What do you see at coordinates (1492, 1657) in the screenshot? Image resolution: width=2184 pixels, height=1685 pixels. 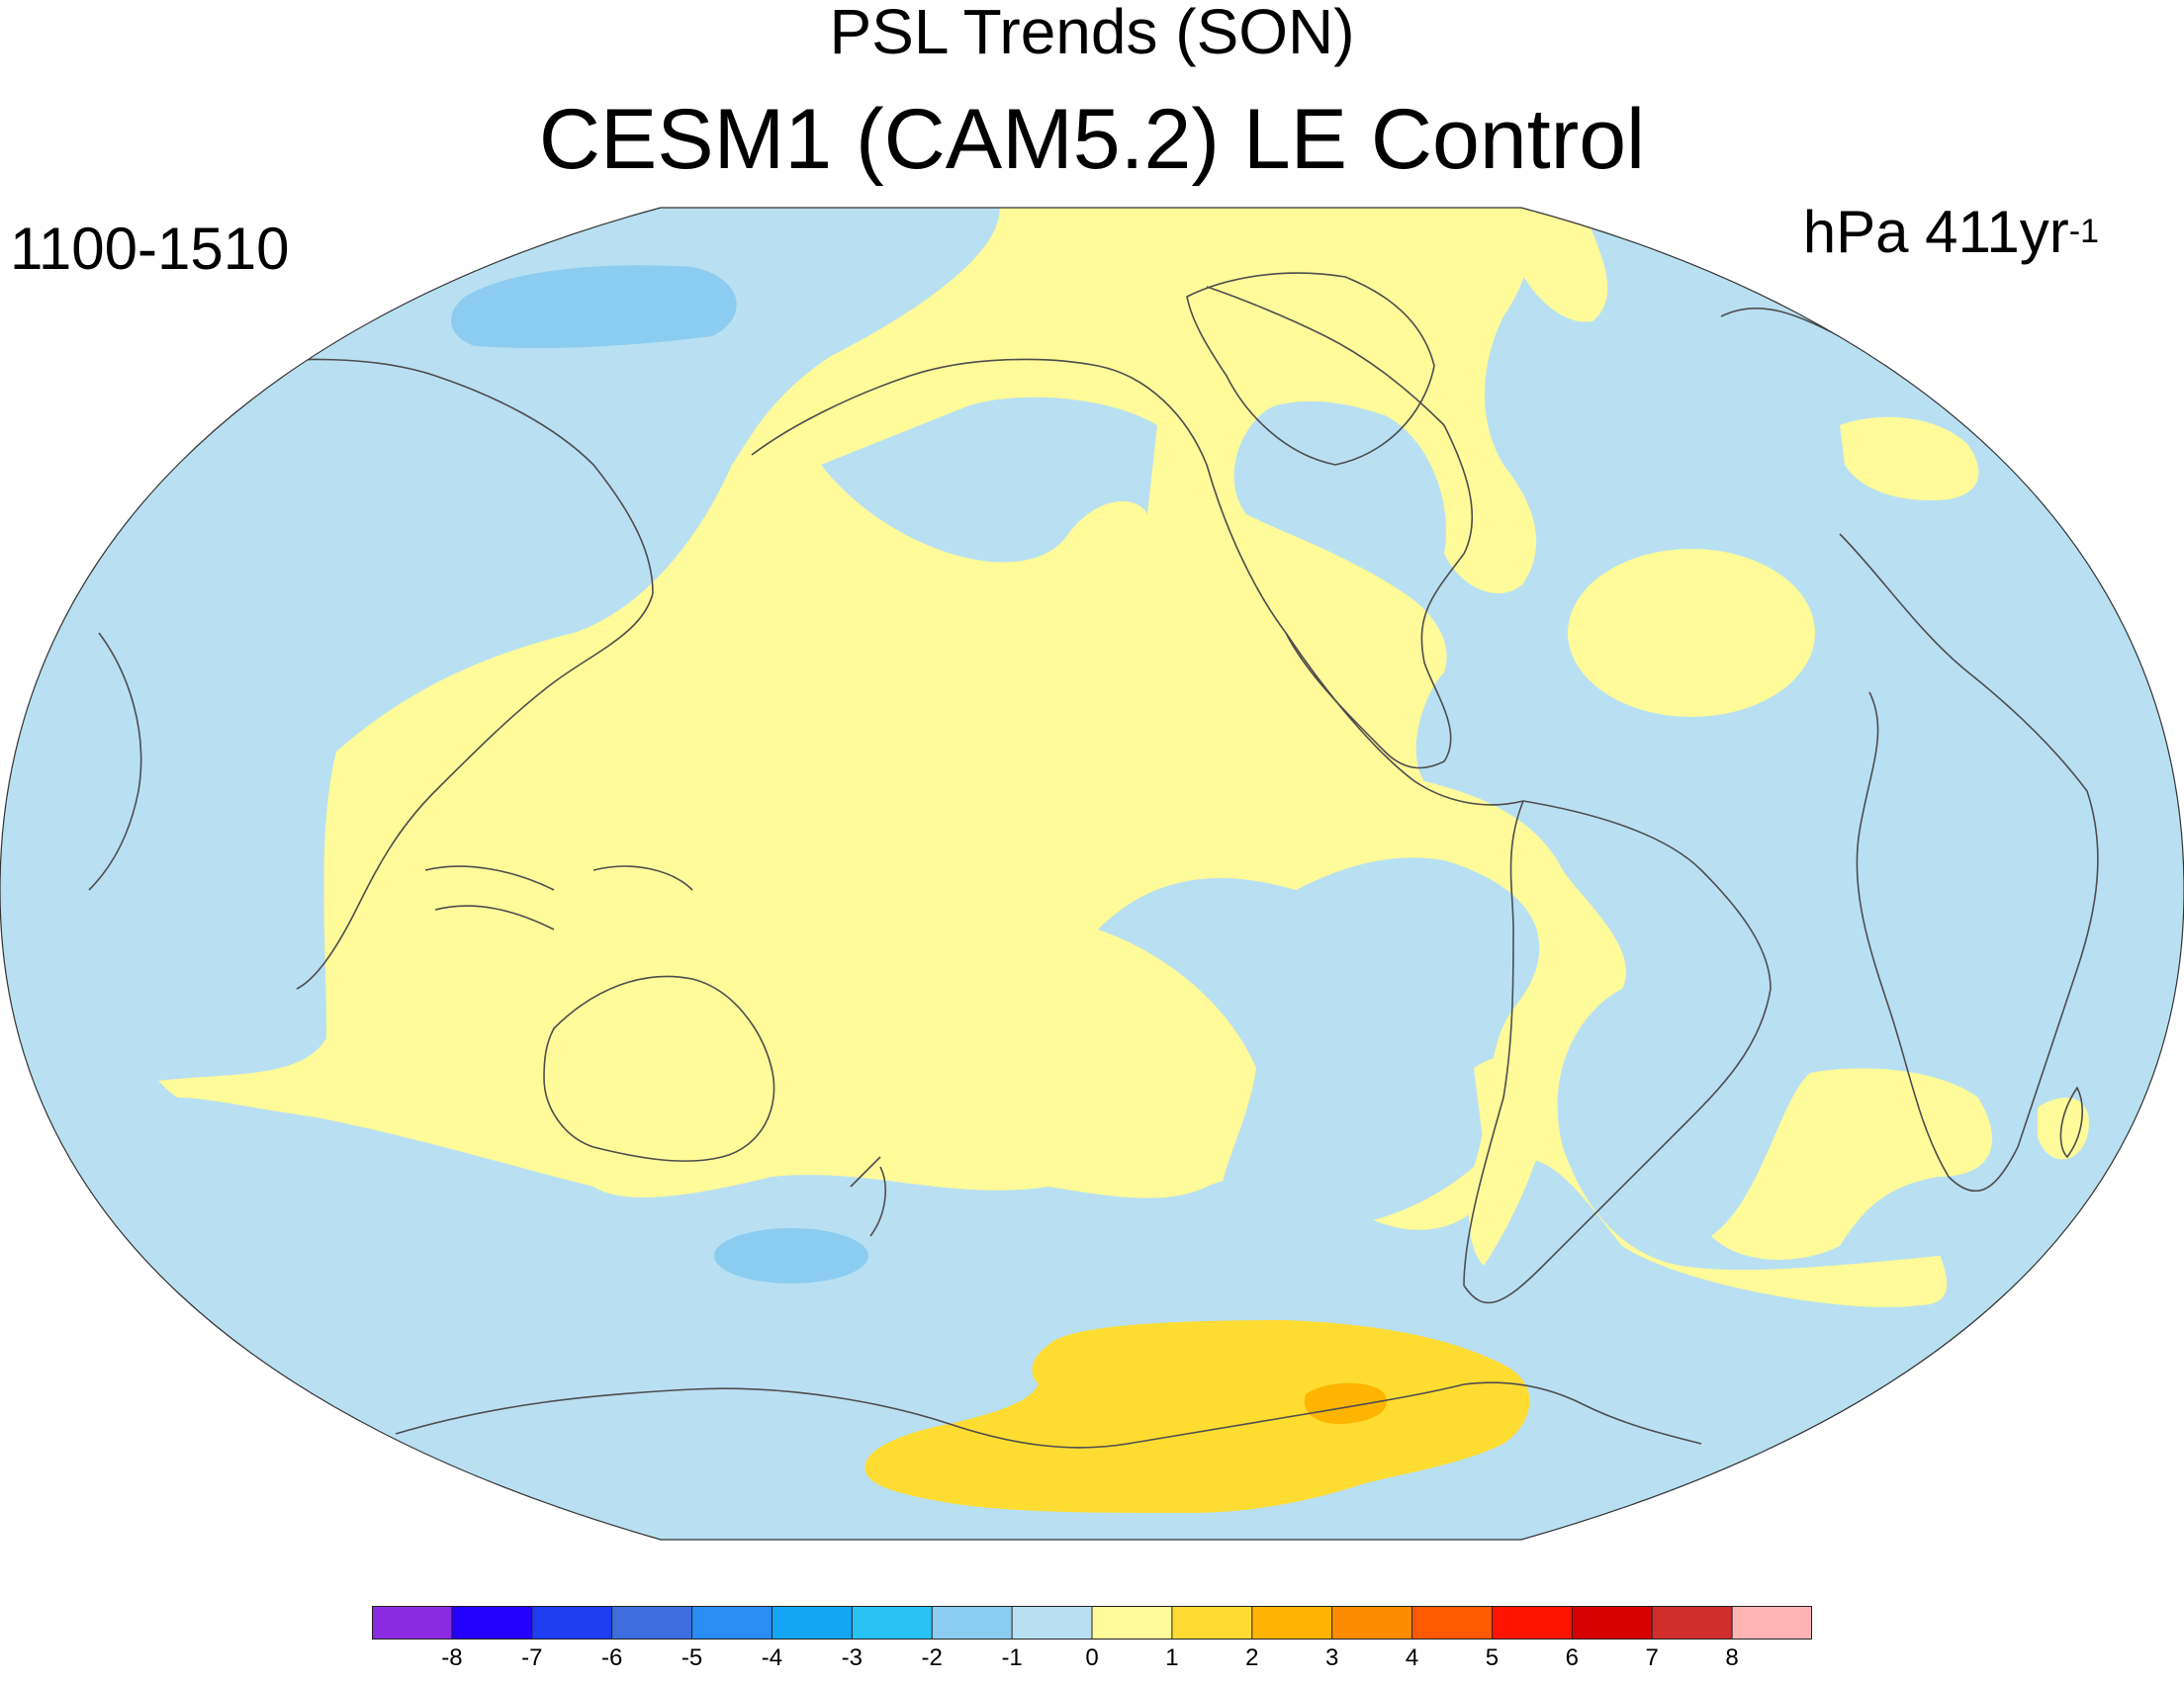 I see `colorbar-tick-label: 5` at bounding box center [1492, 1657].